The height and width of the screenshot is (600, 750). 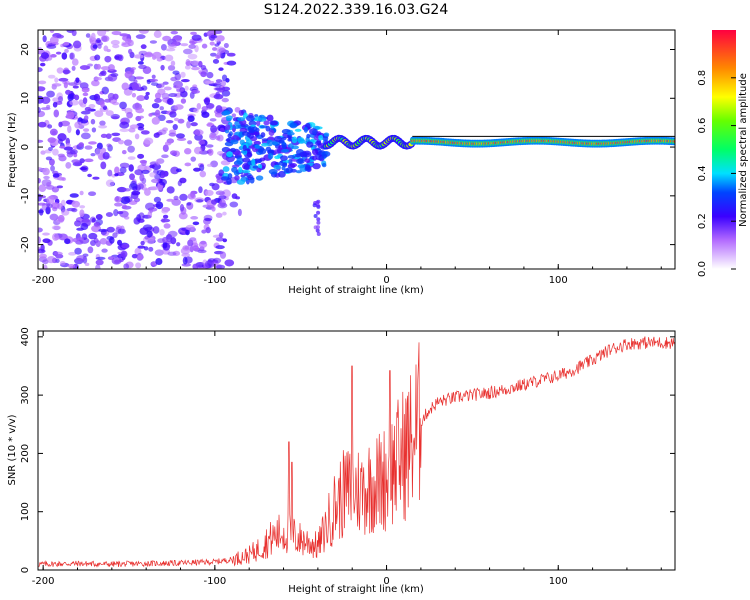 What do you see at coordinates (386, 581) in the screenshot?
I see `snr-xtick-label: 0` at bounding box center [386, 581].